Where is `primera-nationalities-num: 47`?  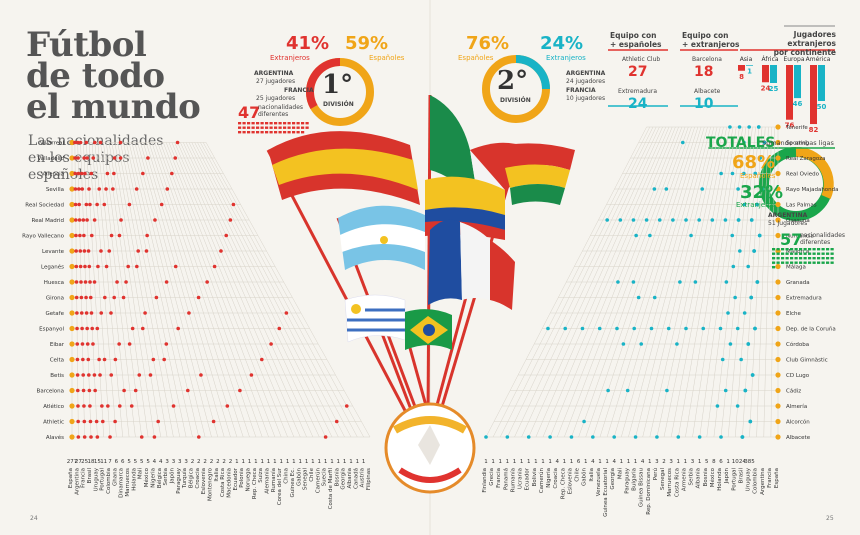 primera-nationalities-num: 47 is located at coordinates (249, 112).